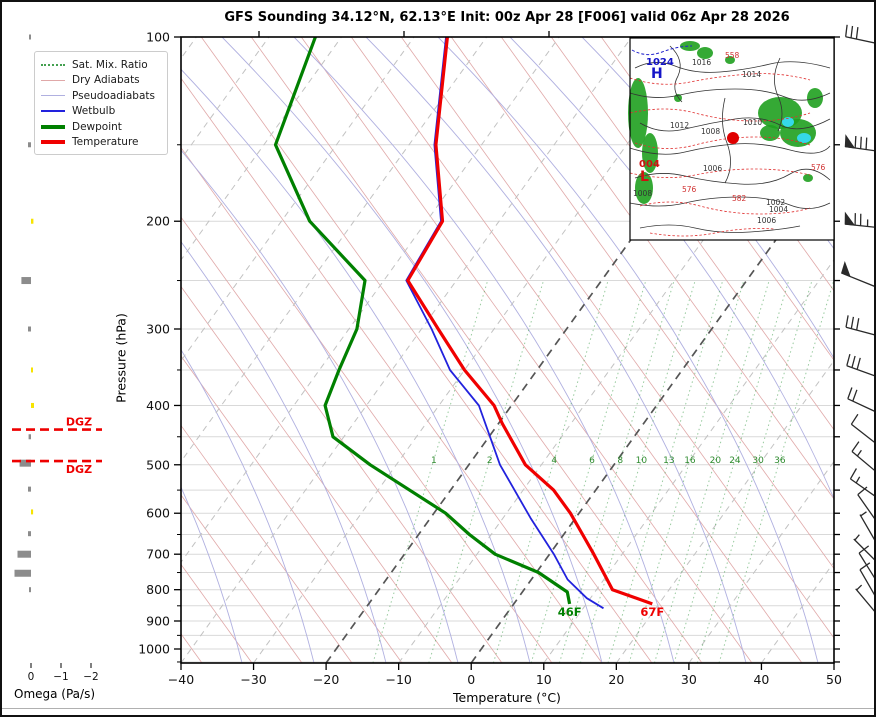  Describe the element at coordinates (158, 513) in the screenshot. I see `pressure-tick-label: 600` at that location.